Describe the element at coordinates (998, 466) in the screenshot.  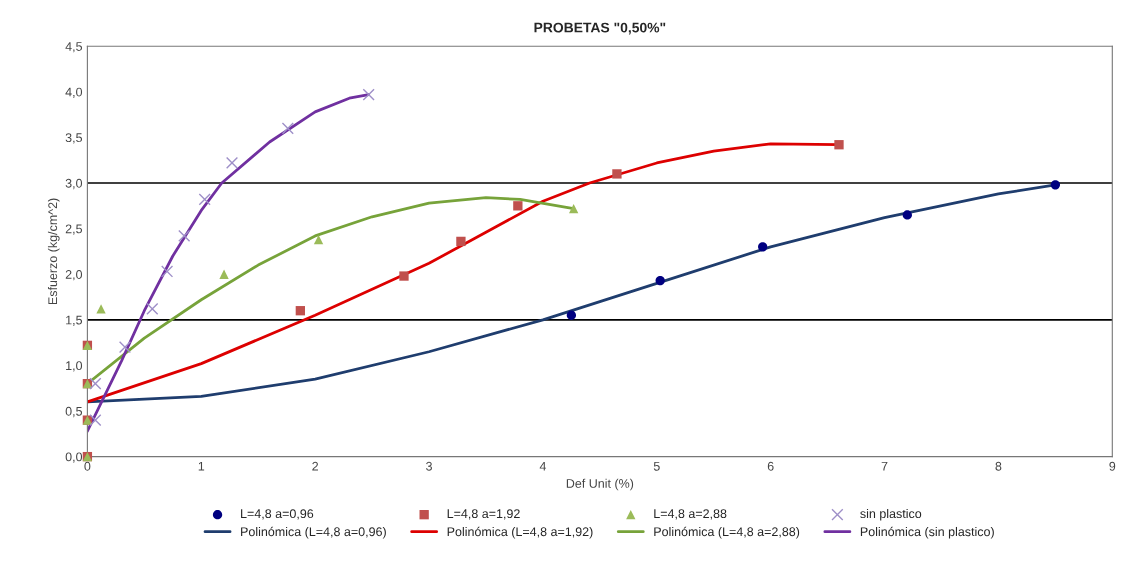
I see `x-tick-label: 8` at that location.